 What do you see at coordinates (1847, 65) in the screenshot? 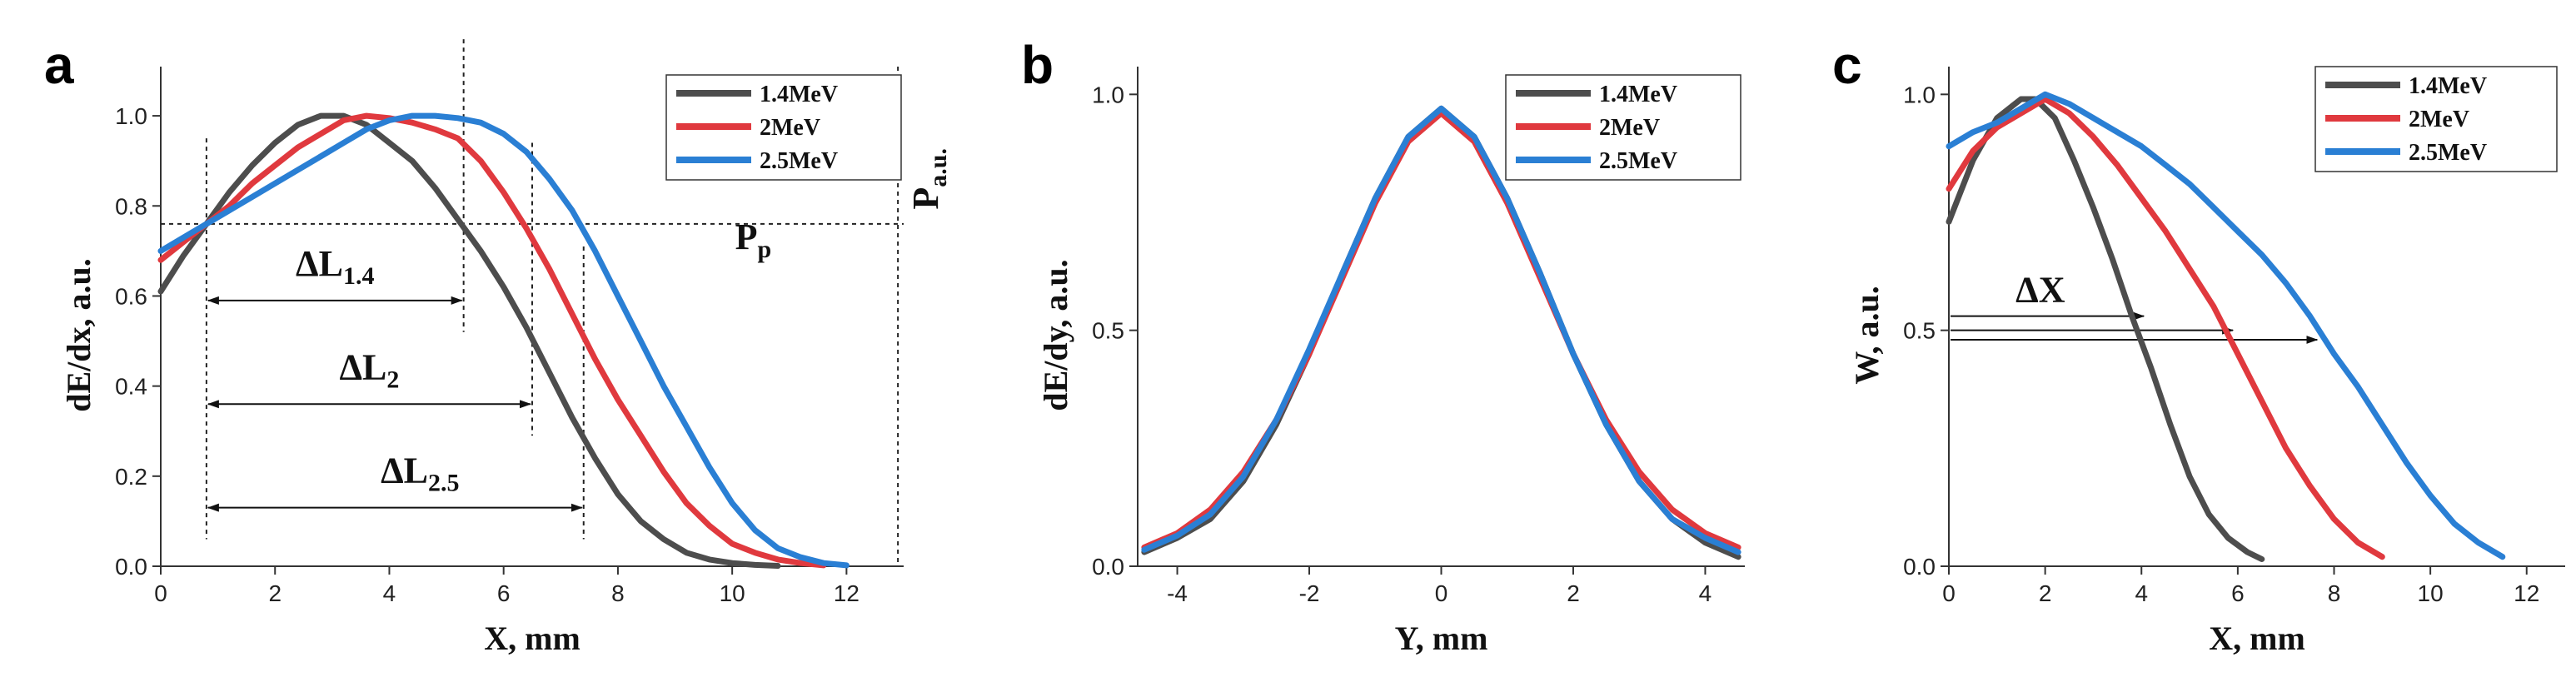
I see `panel-label: c` at bounding box center [1847, 65].